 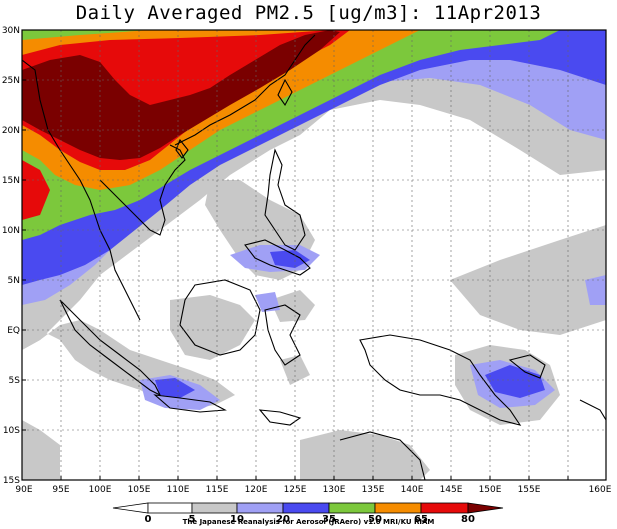 I want to click on lon-label: 135E, so click(x=373, y=490).